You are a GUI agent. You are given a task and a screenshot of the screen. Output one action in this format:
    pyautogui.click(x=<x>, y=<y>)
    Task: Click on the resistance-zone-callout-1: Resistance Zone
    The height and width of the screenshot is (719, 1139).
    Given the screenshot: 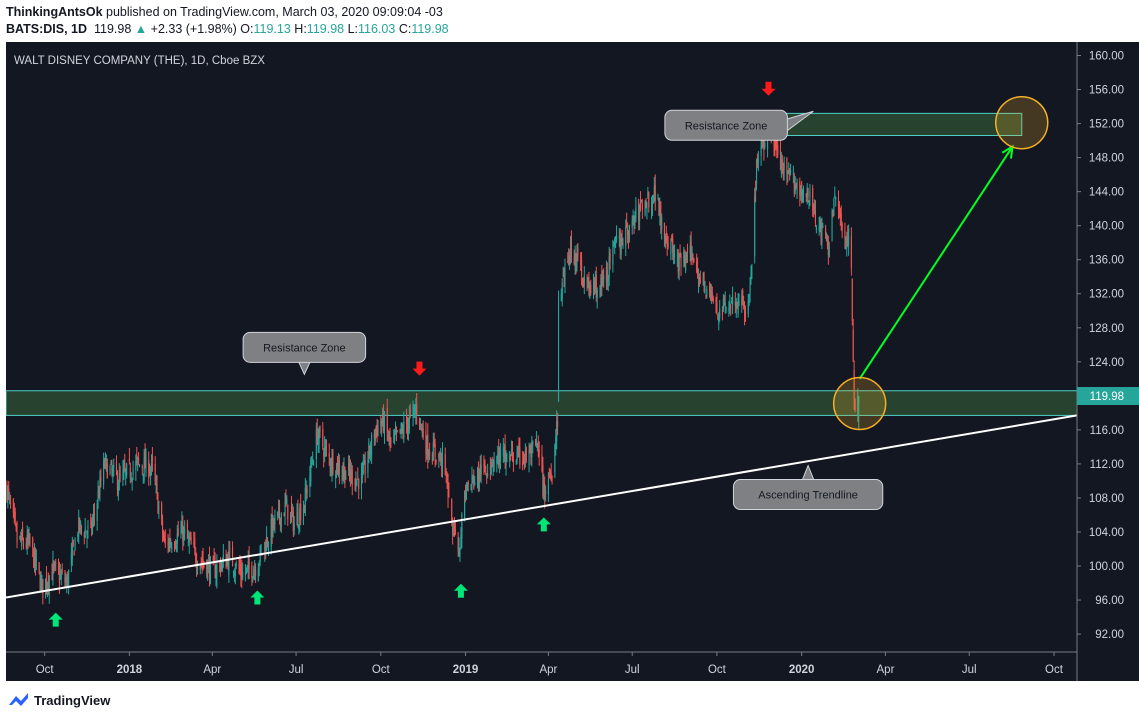 What is the action you would take?
    pyautogui.click(x=304, y=353)
    